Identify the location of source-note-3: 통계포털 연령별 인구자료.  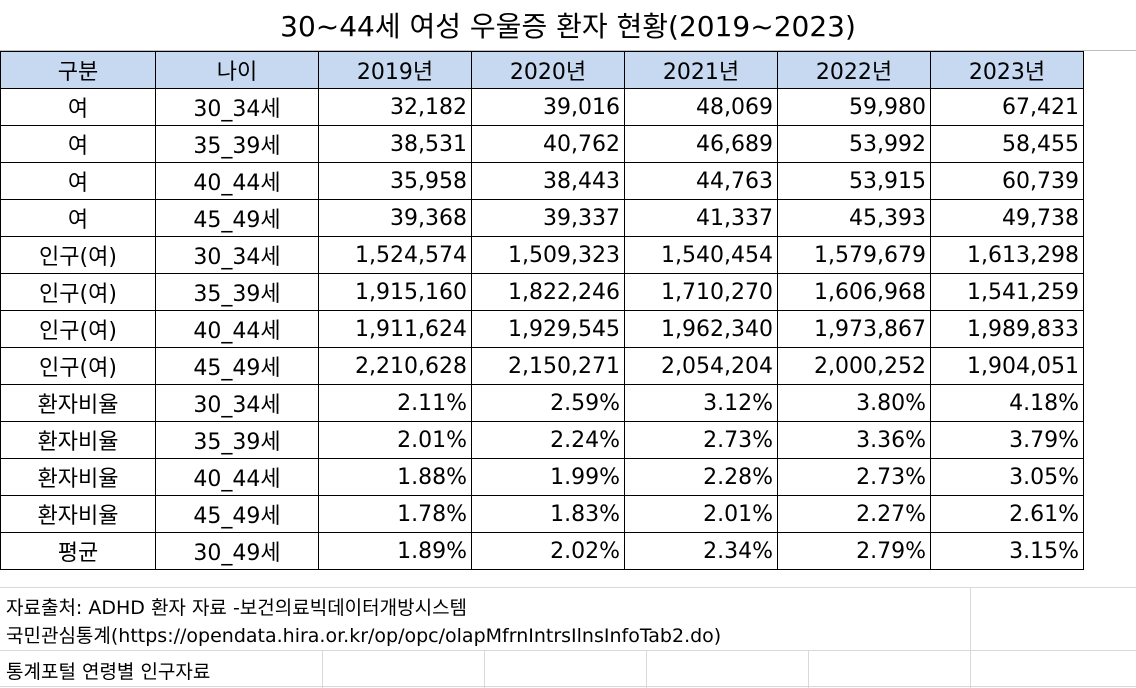
(108, 672).